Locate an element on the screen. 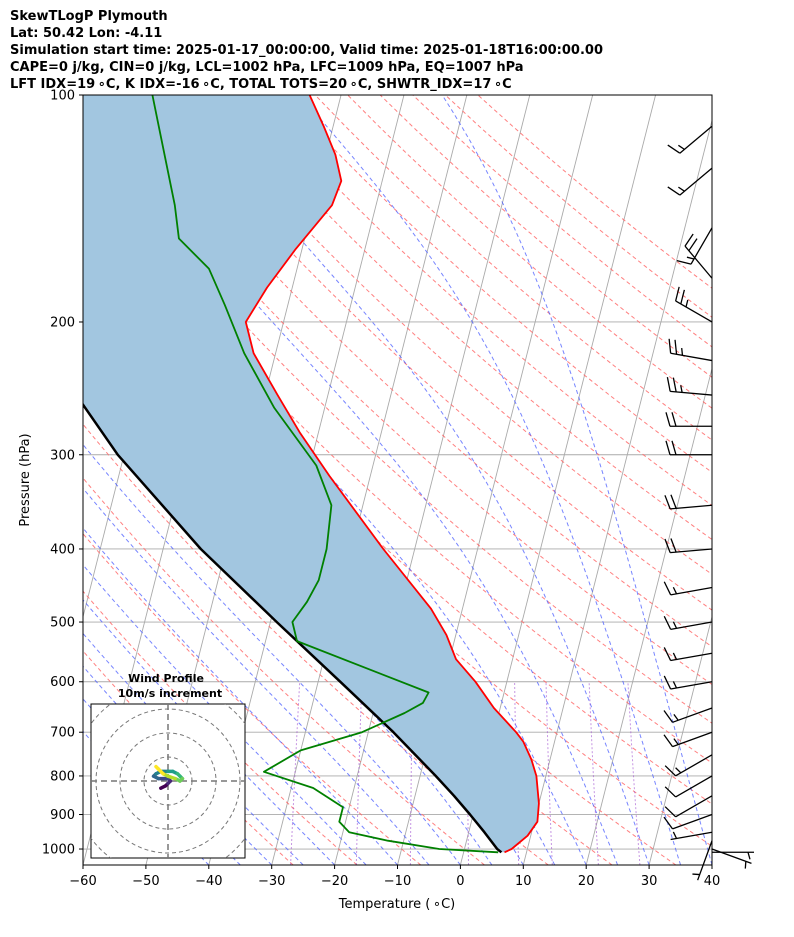 The height and width of the screenshot is (937, 794). y-tick-label: 400 is located at coordinates (62, 549).